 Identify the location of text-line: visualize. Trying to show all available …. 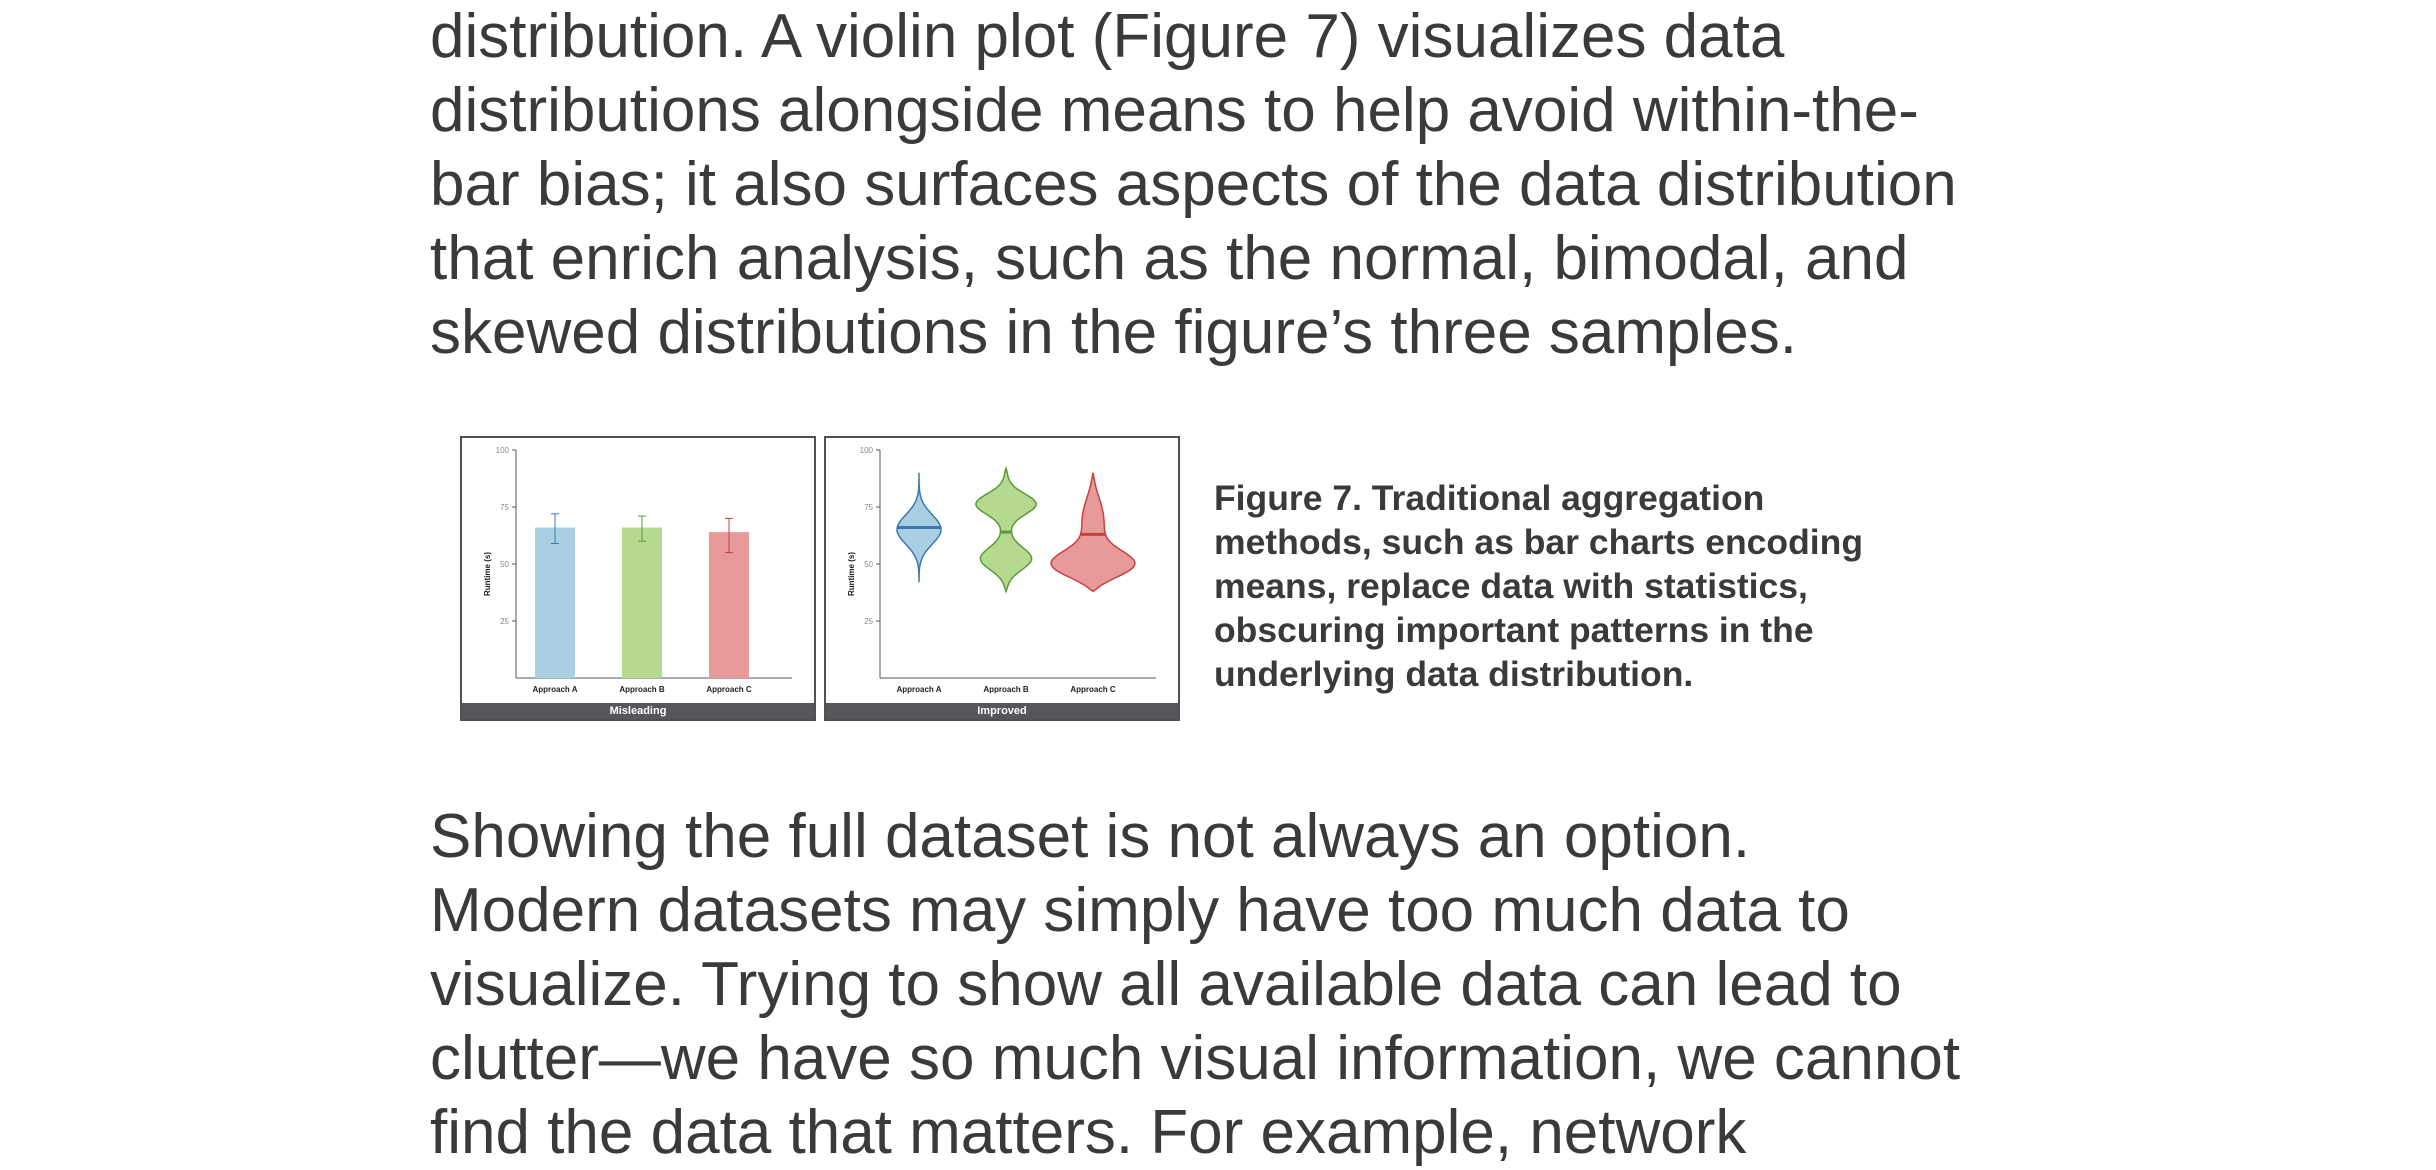
(1166, 984).